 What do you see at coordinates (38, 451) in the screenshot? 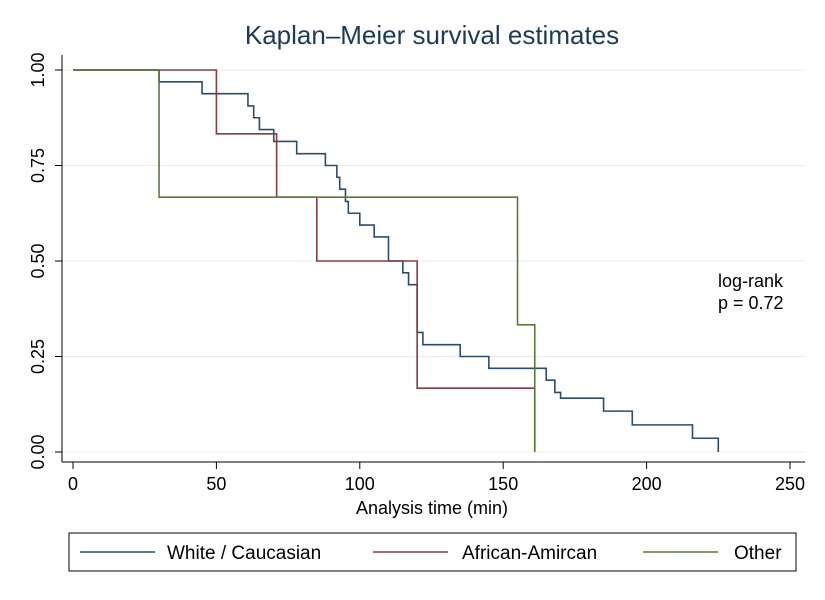
I see `y-tick-label-0: 0.00` at bounding box center [38, 451].